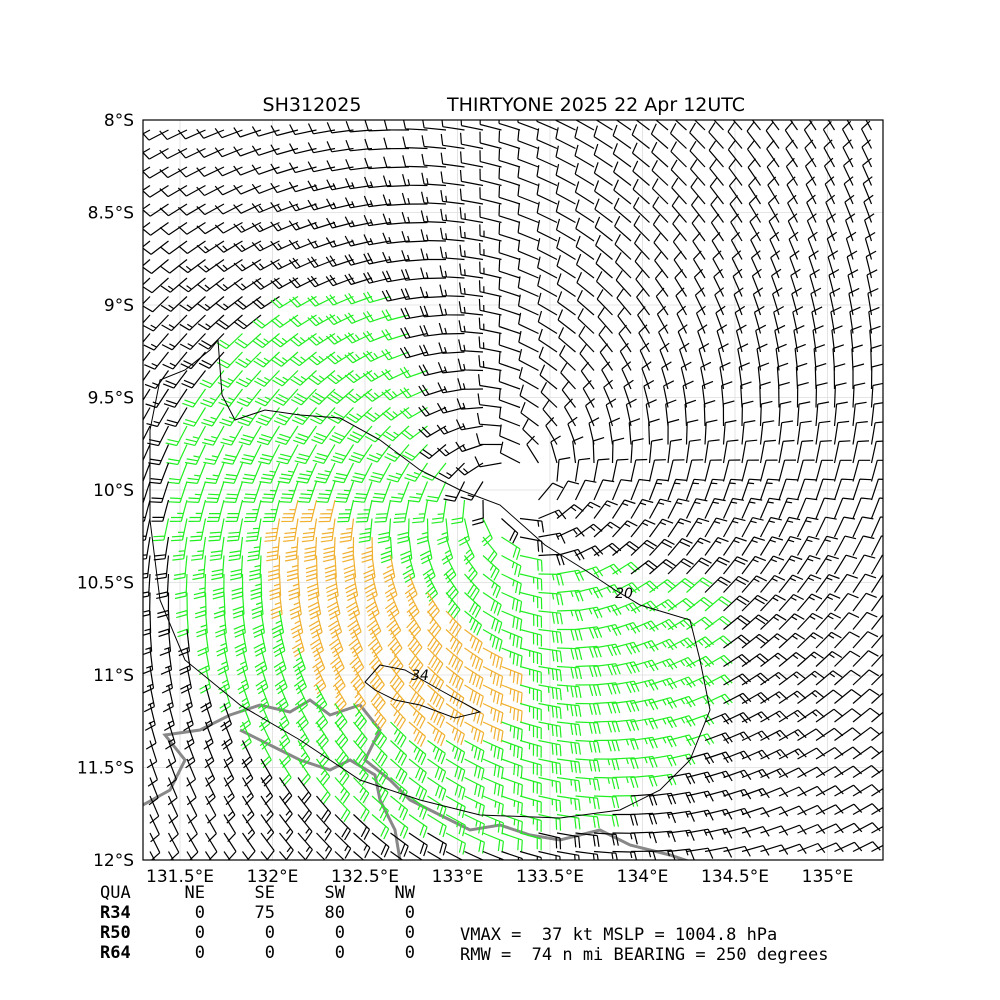 The height and width of the screenshot is (1000, 1000). Describe the element at coordinates (410, 913) in the screenshot. I see `table-cell: 0` at that location.